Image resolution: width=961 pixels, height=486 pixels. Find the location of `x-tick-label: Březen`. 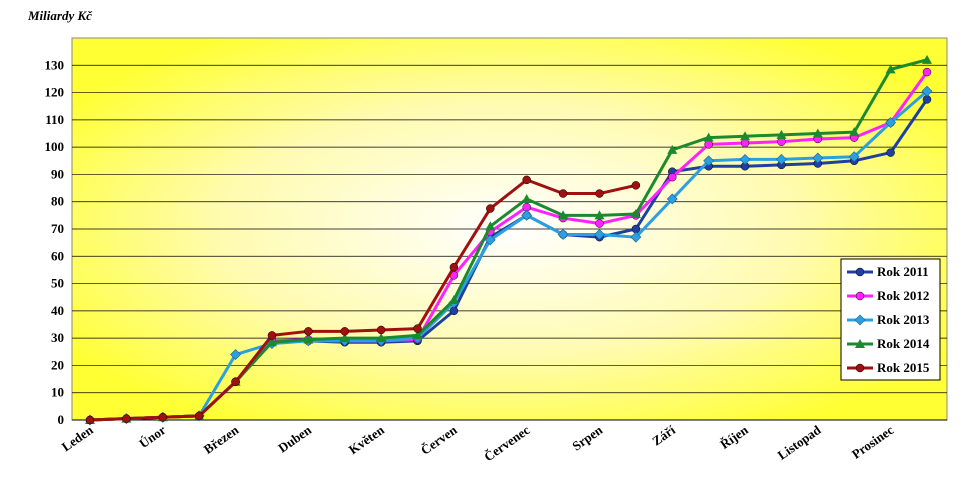

x-tick-label: Březen is located at coordinates (221, 439).